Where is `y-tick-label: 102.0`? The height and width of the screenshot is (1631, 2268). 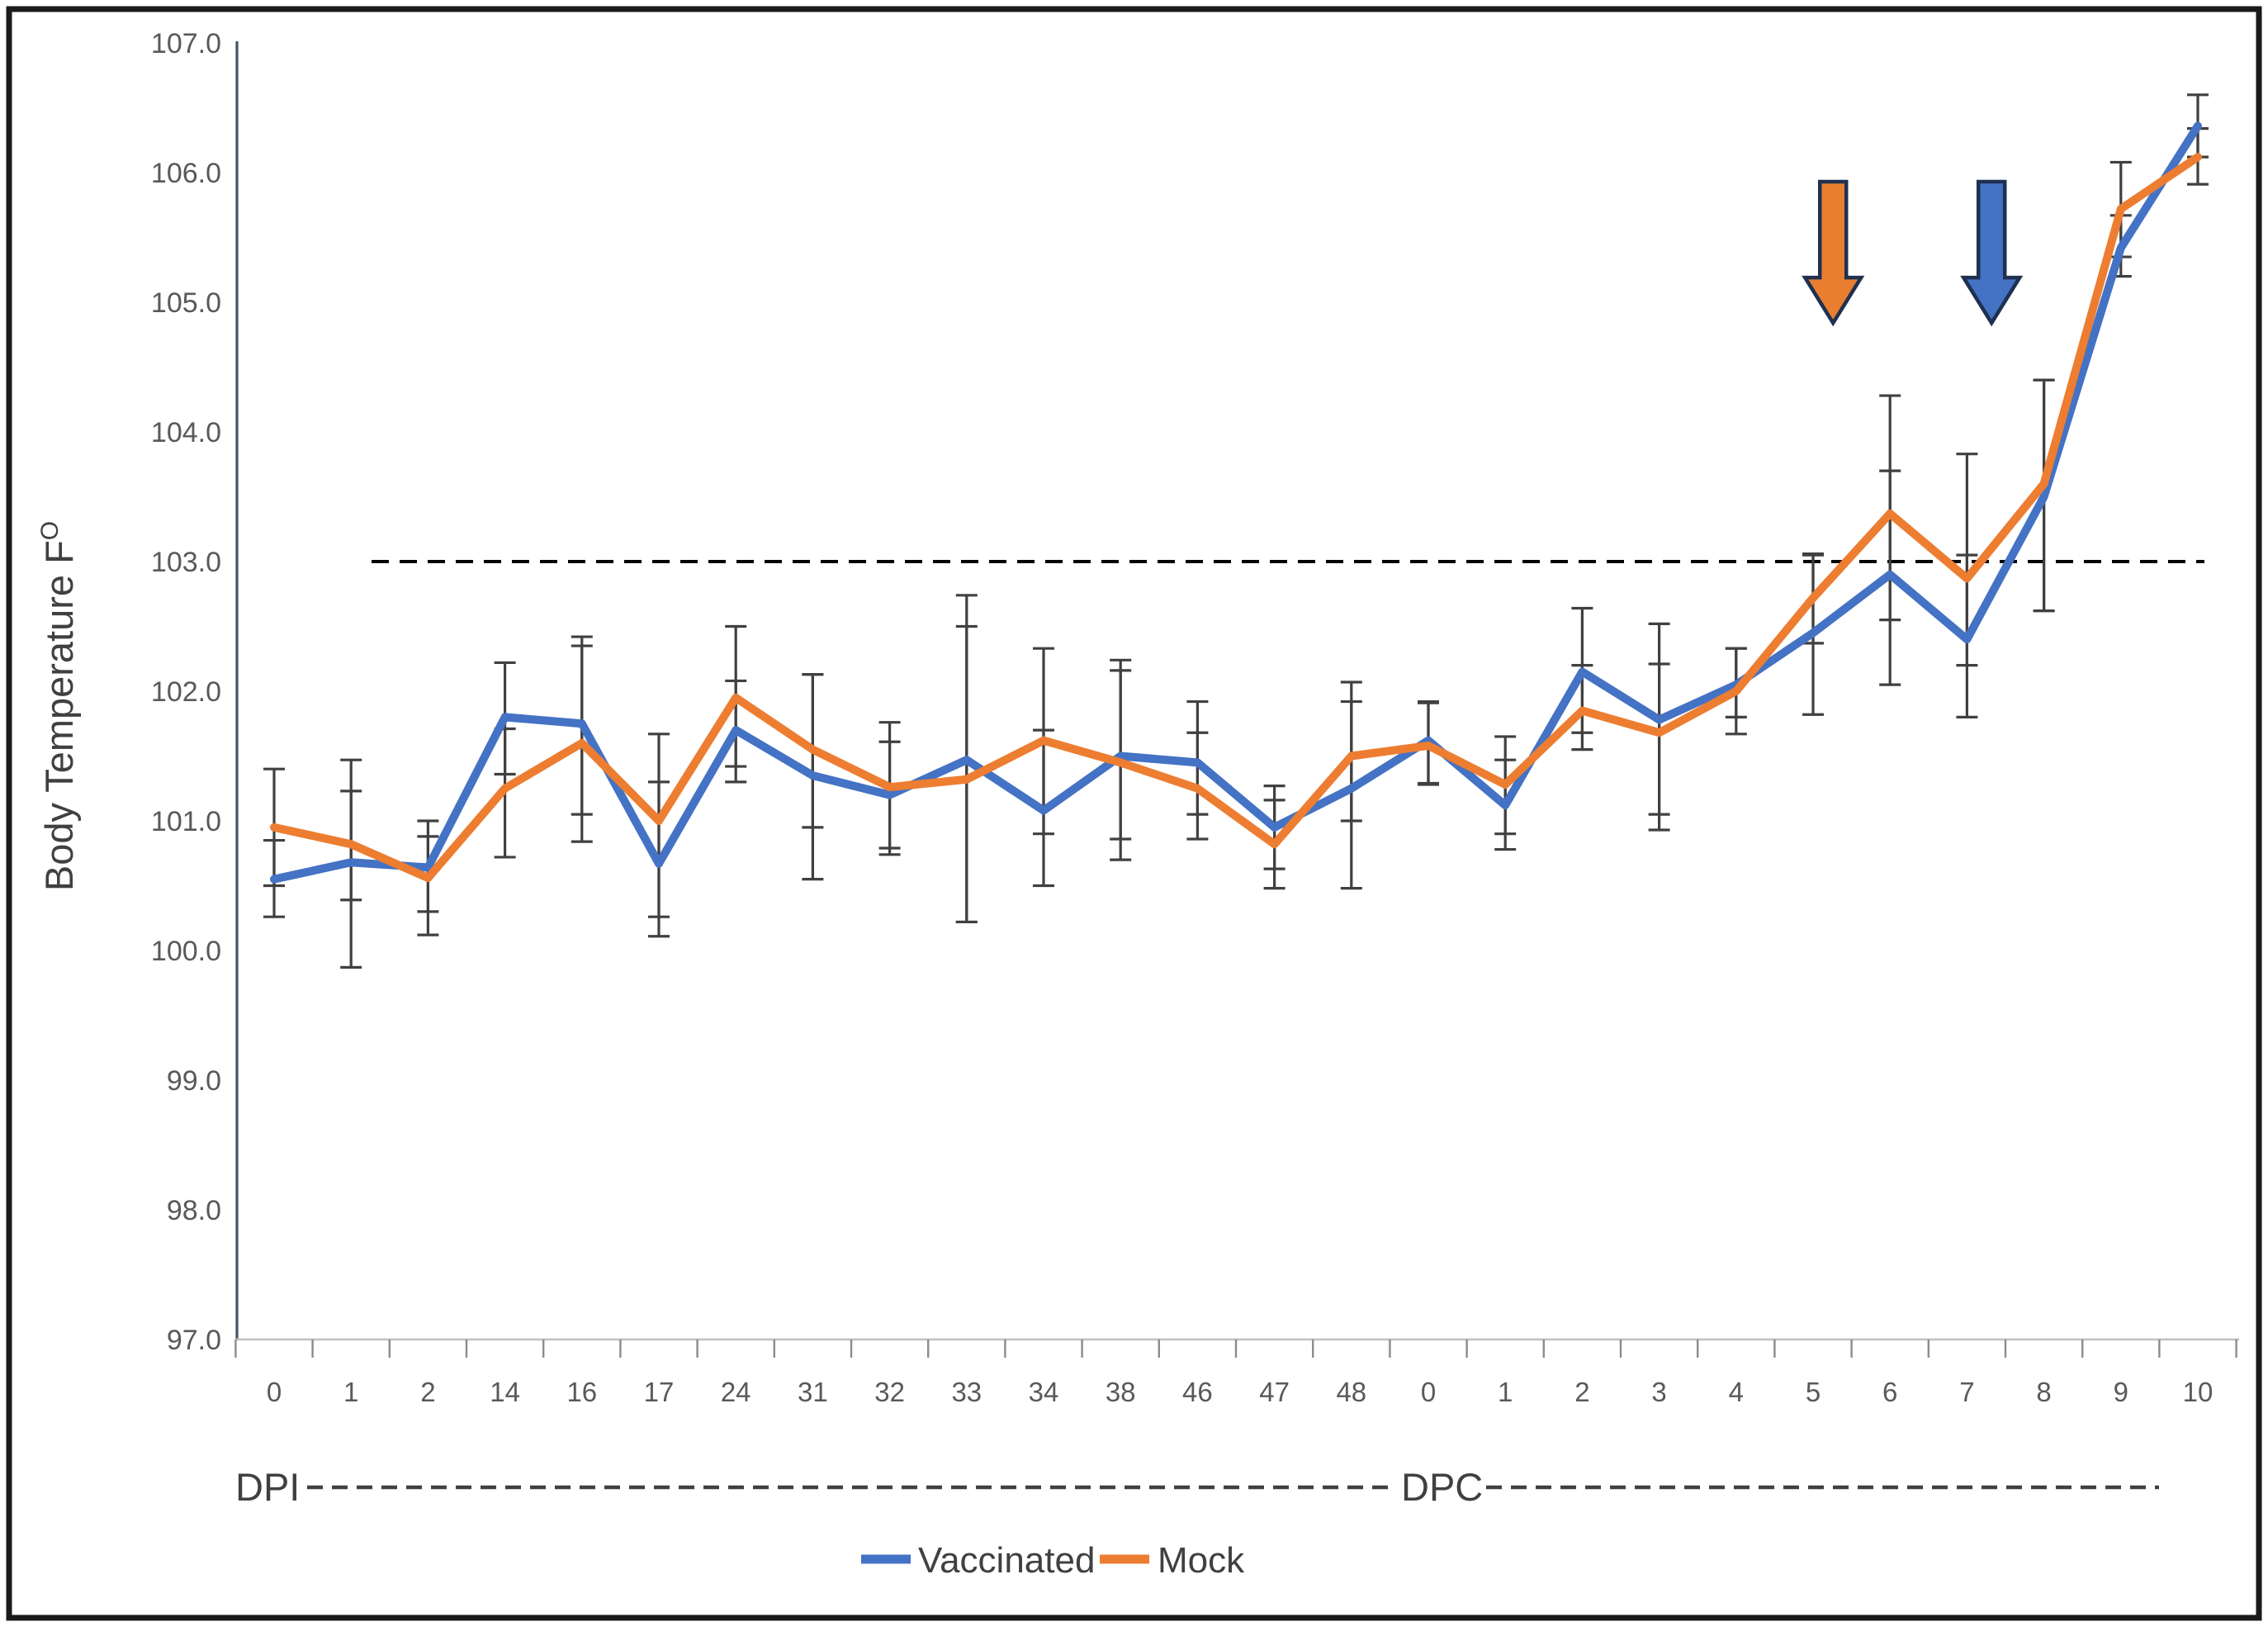
y-tick-label: 102.0 is located at coordinates (186, 692).